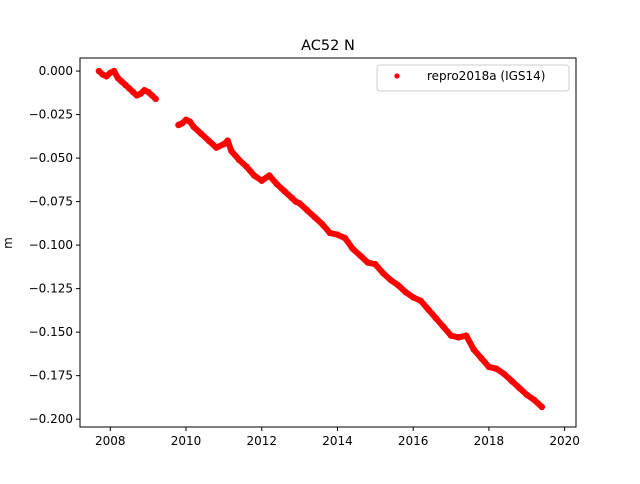  What do you see at coordinates (51, 289) in the screenshot?
I see `y-tick-label: −0.125` at bounding box center [51, 289].